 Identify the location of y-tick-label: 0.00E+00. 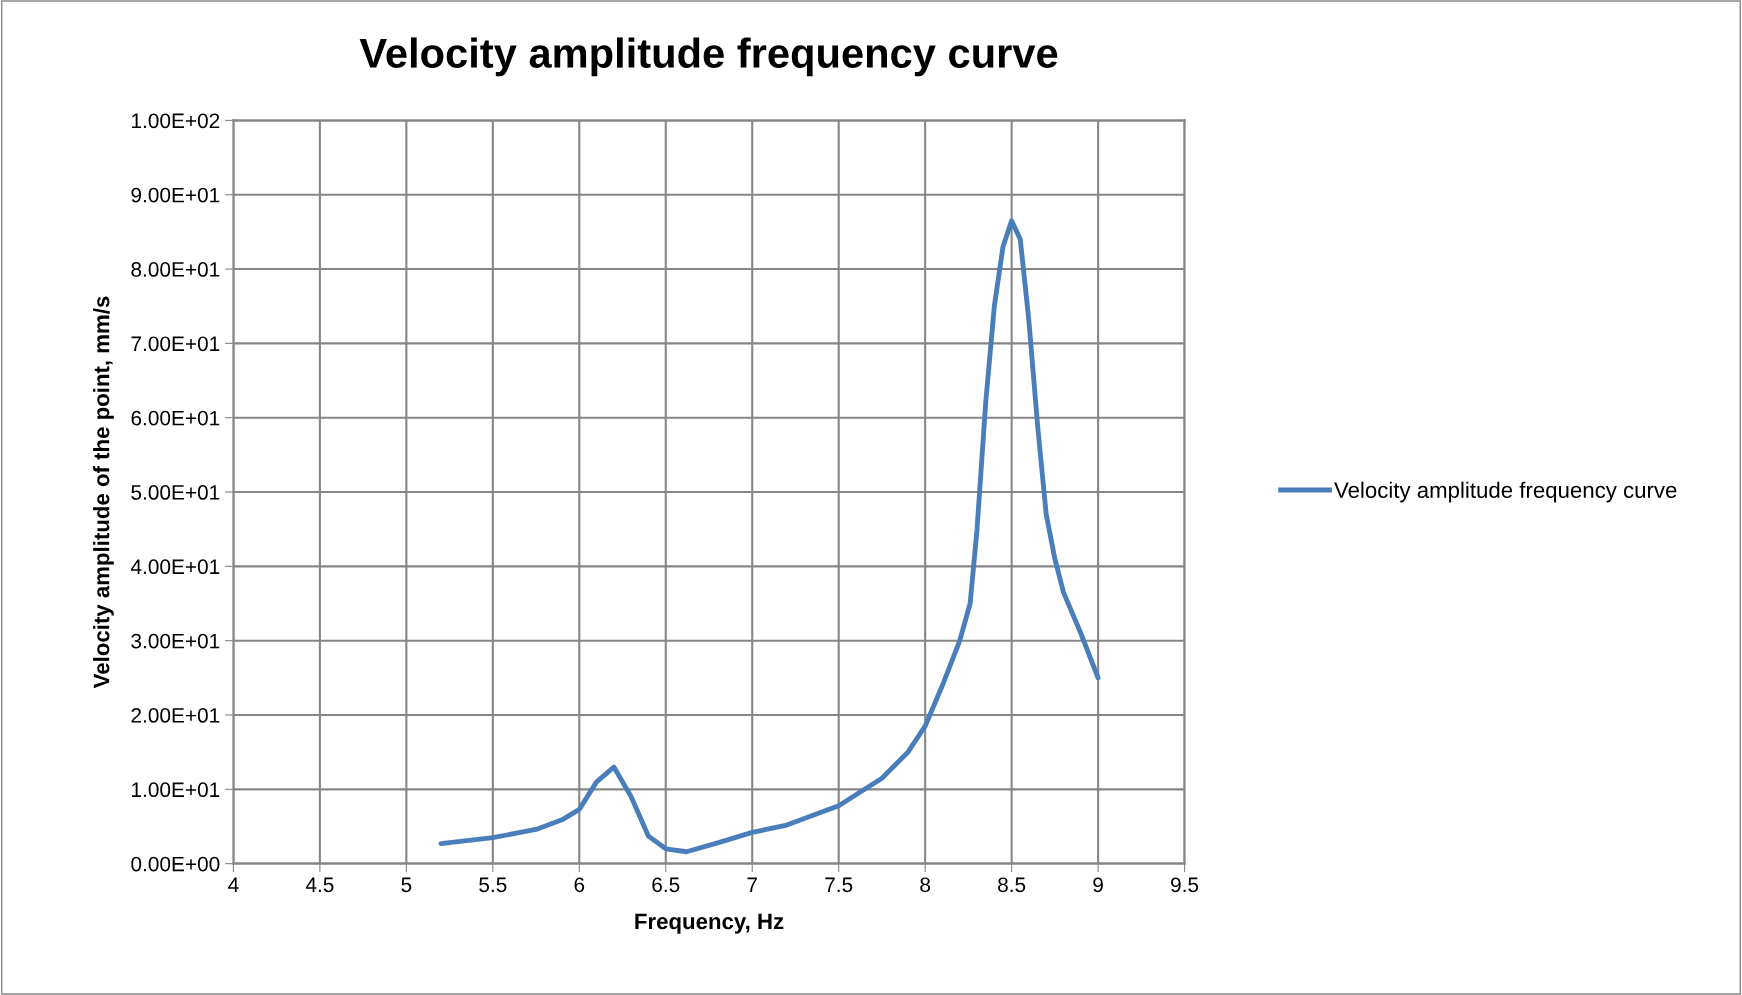
(175, 864).